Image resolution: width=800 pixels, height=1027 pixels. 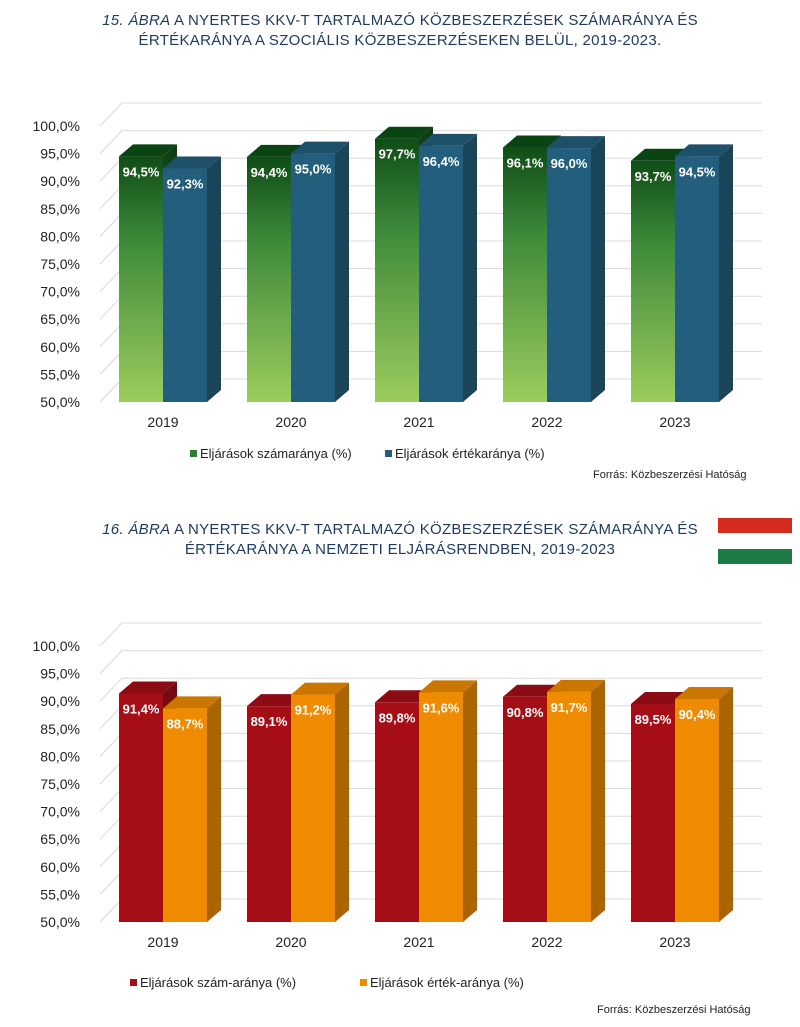 I want to click on y-tick-label: 100,0%, so click(x=56, y=646).